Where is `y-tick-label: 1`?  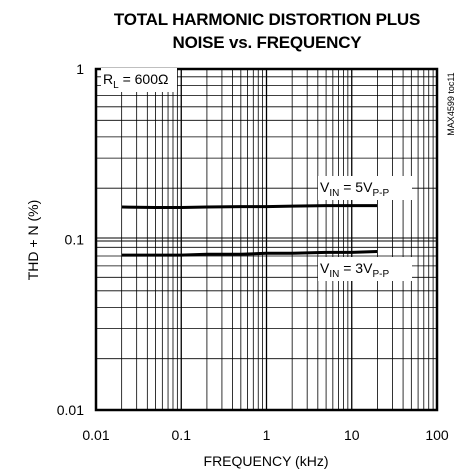
y-tick-label: 1 is located at coordinates (80, 69).